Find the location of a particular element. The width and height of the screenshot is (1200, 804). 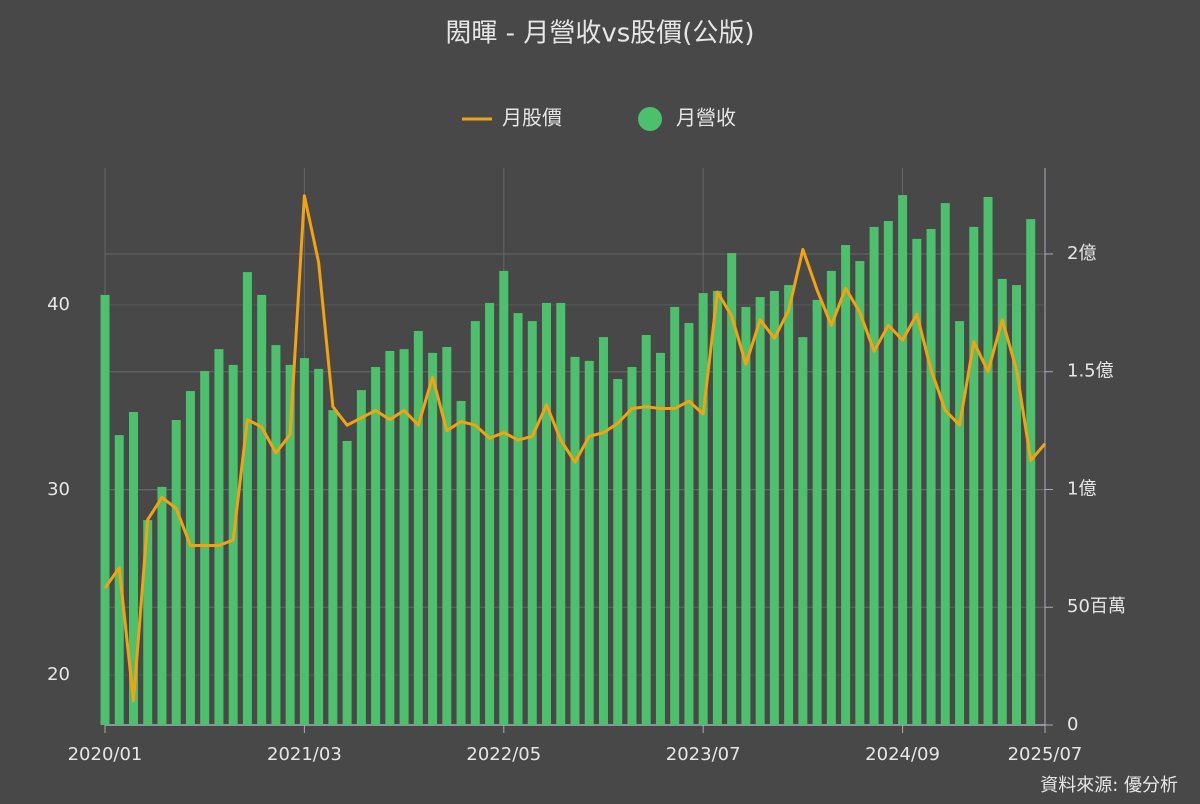

chart-title: 閎暉 - 月營收vs股價(公版) is located at coordinates (599, 34).